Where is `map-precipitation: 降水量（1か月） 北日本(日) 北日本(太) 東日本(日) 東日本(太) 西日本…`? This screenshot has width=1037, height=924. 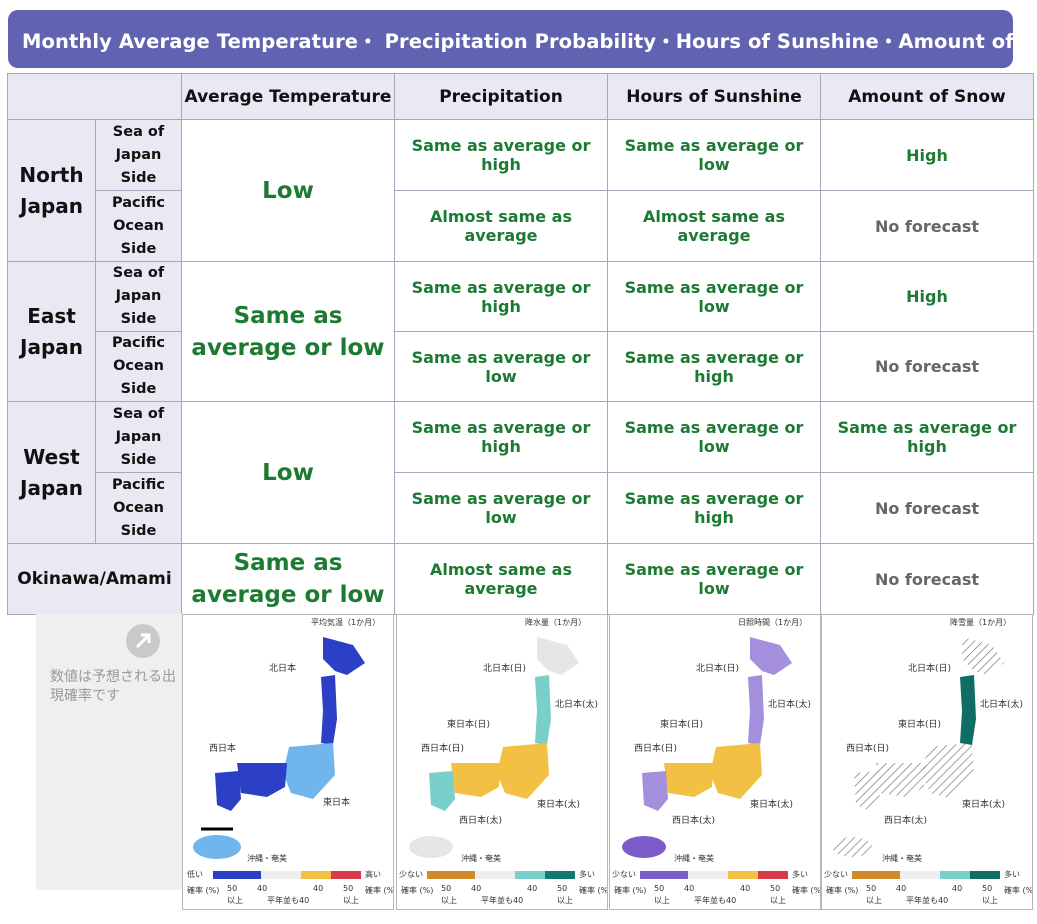 map-precipitation: 降水量（1か月） 北日本(日) 北日本(太) 東日本(日) 東日本(太) 西日本… is located at coordinates (502, 762).